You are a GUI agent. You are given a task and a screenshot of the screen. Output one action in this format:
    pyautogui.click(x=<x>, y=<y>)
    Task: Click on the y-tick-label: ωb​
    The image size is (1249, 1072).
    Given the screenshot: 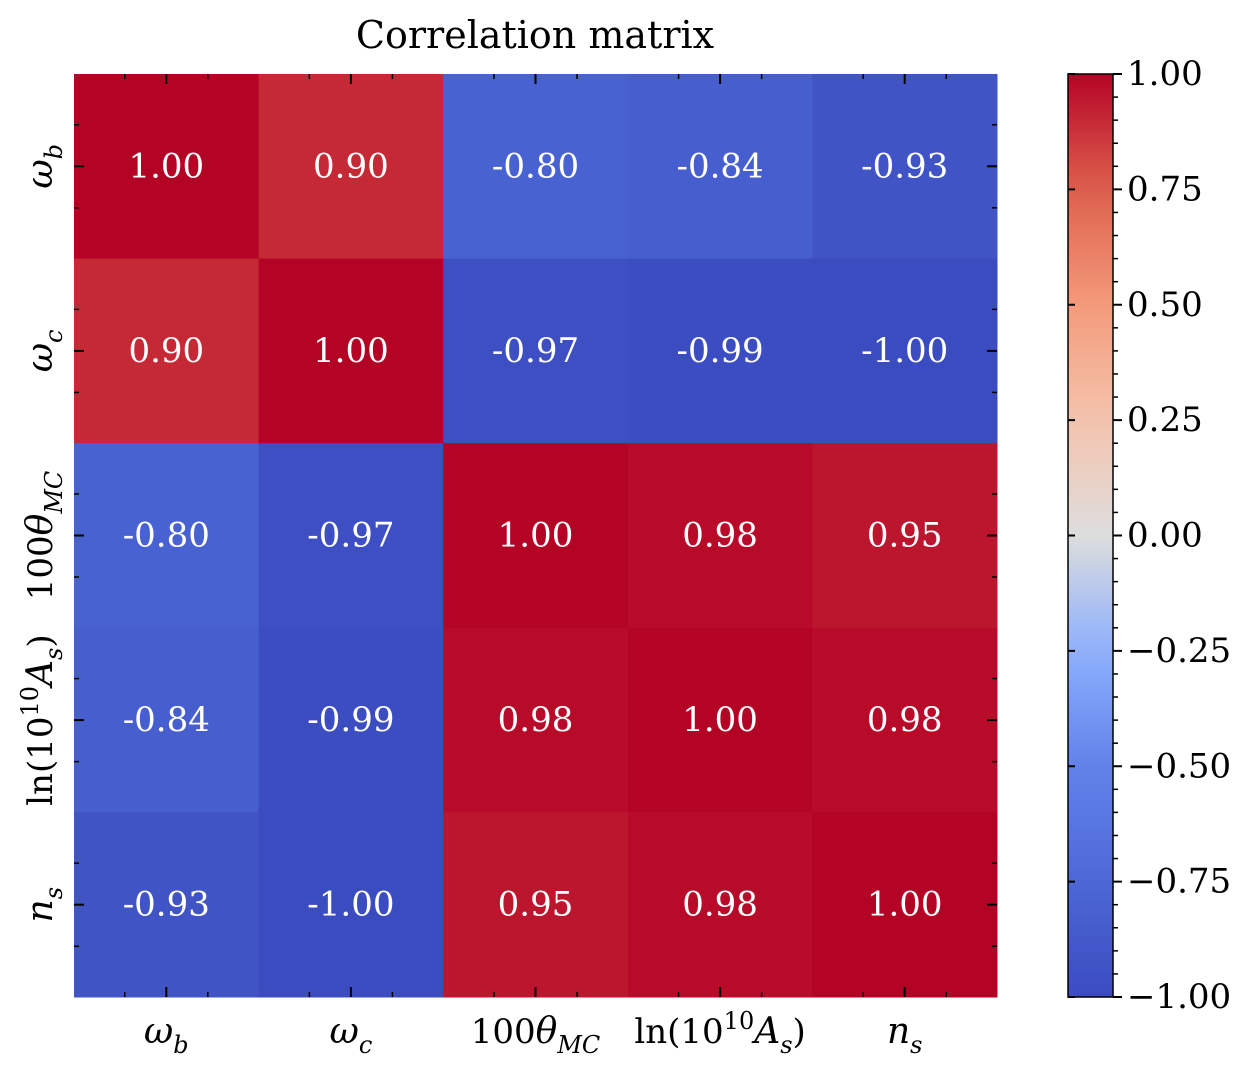 What is the action you would take?
    pyautogui.click(x=44, y=166)
    